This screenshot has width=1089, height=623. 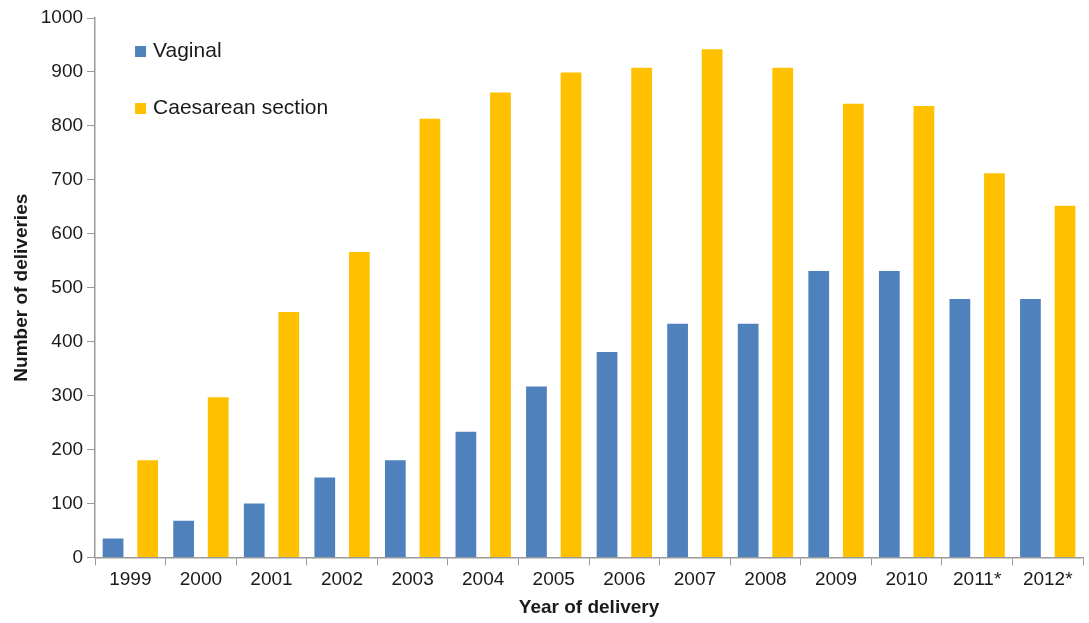 What do you see at coordinates (67, 232) in the screenshot?
I see `y-tick-label: 600` at bounding box center [67, 232].